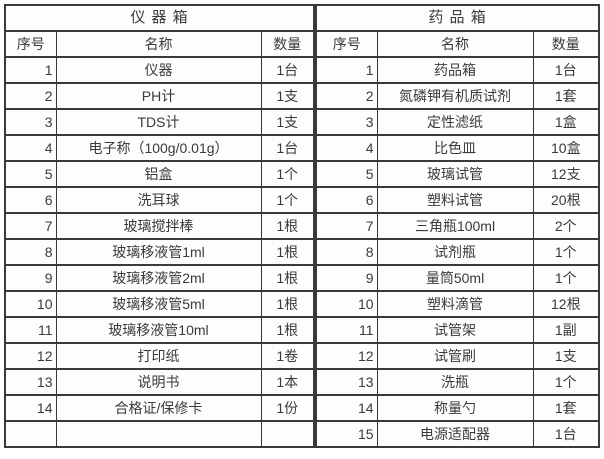 Image resolution: width=604 pixels, height=459 pixels. Describe the element at coordinates (455, 408) in the screenshot. I see `item-name-cell: 称量勺` at that location.